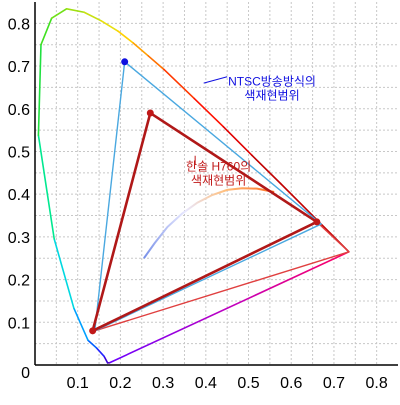 Image resolution: width=400 pixels, height=405 pixels. I want to click on y-tick-label: 0.2, so click(19, 281).